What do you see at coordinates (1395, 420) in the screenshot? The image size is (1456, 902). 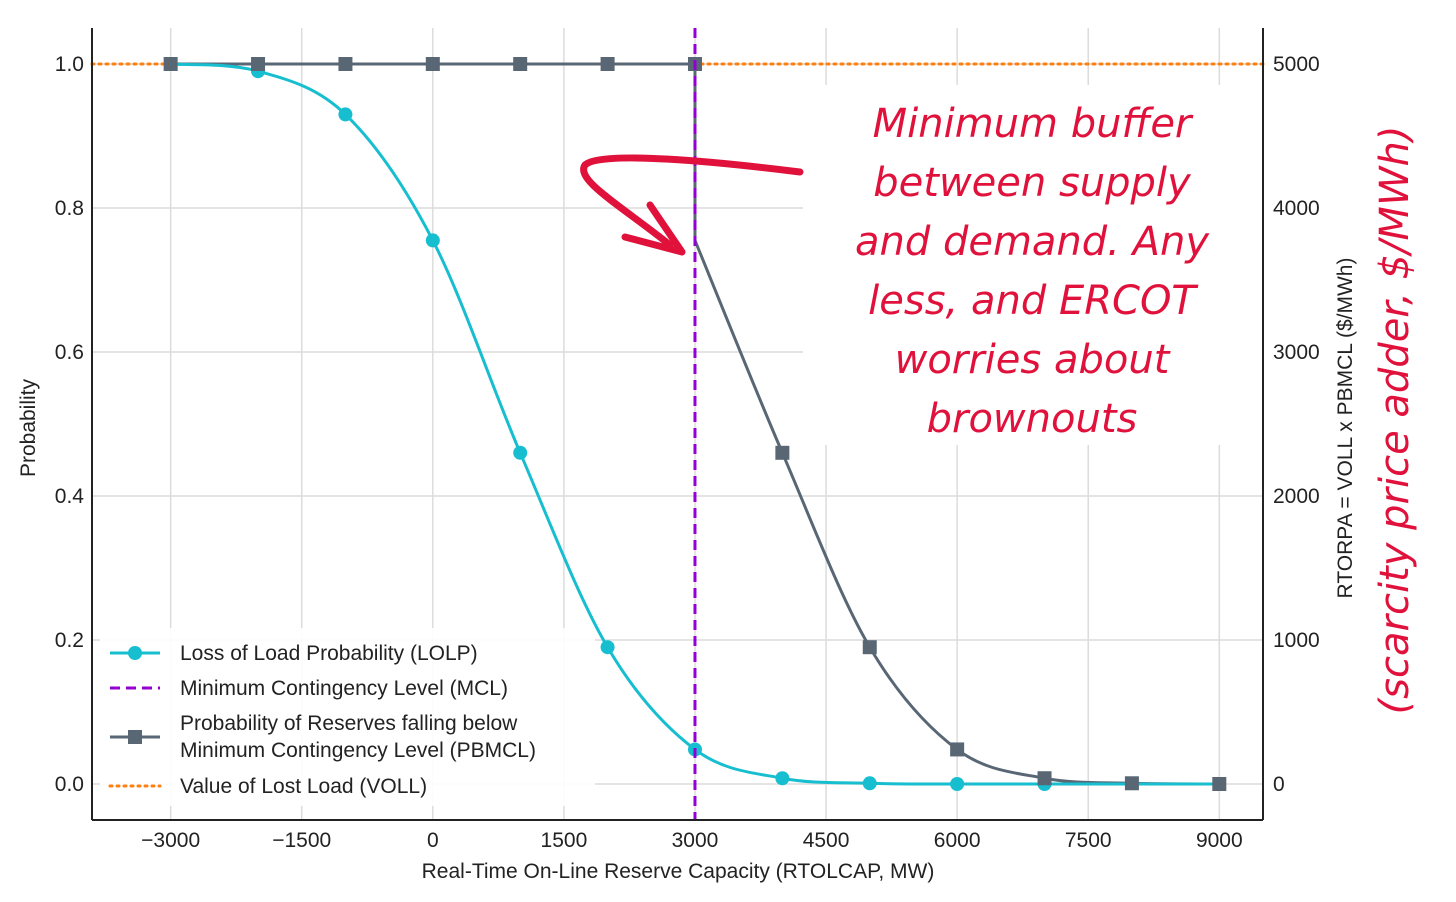 I see `side-note: (scarcity price adder, $/MWh)` at bounding box center [1395, 420].